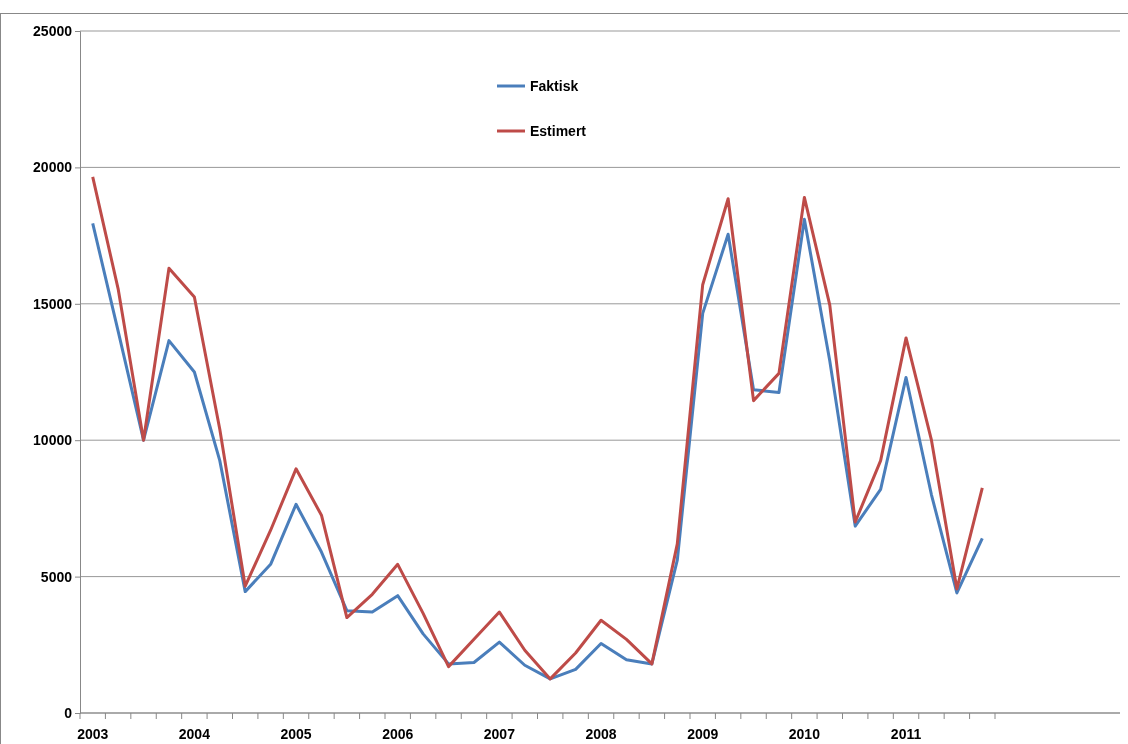 The width and height of the screenshot is (1128, 744). Describe the element at coordinates (53, 167) in the screenshot. I see `y-tick-label: 20000` at that location.